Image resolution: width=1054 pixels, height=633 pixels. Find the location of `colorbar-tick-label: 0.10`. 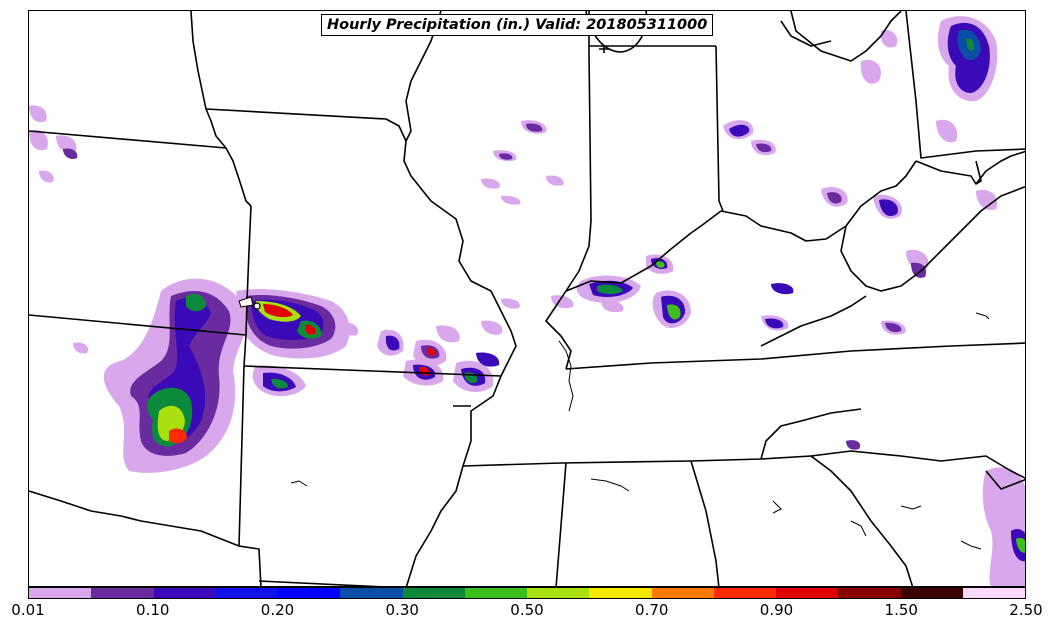

colorbar-tick-label: 0.10 is located at coordinates (153, 610).